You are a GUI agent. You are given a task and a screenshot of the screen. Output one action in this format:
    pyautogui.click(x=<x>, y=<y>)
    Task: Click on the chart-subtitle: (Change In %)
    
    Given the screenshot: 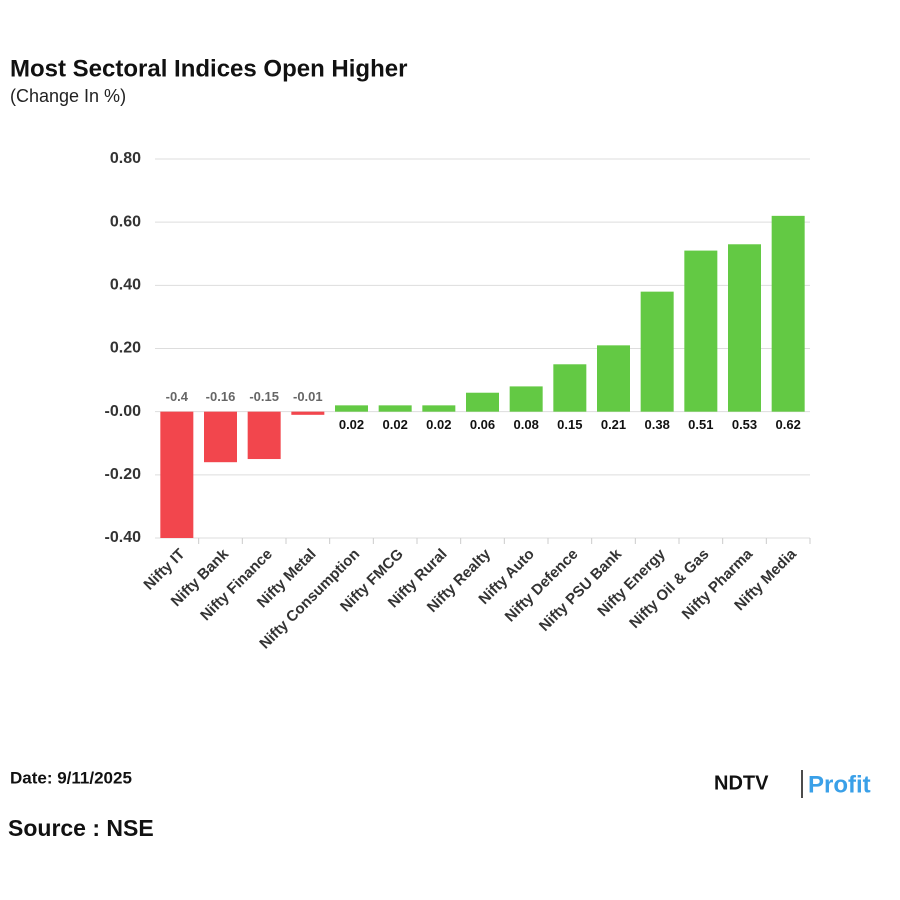 What is the action you would take?
    pyautogui.click(x=68, y=96)
    